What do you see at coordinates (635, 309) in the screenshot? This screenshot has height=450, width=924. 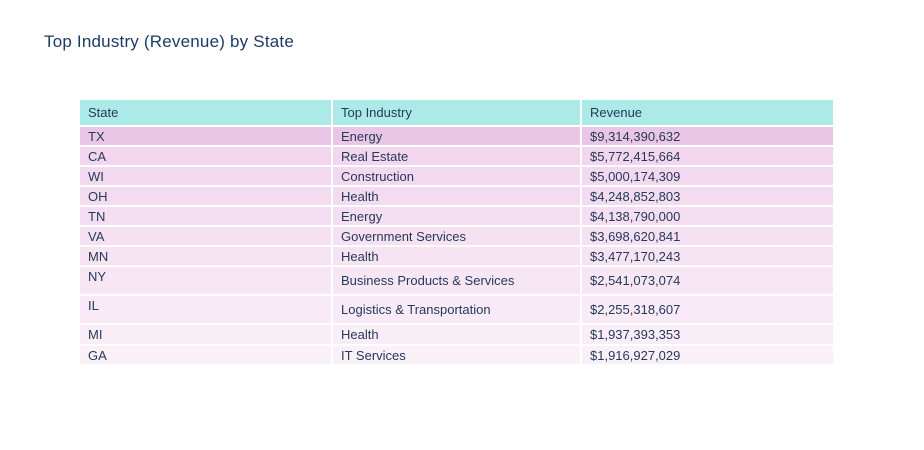 I see `revenue-cell: $2,255,318,607` at bounding box center [635, 309].